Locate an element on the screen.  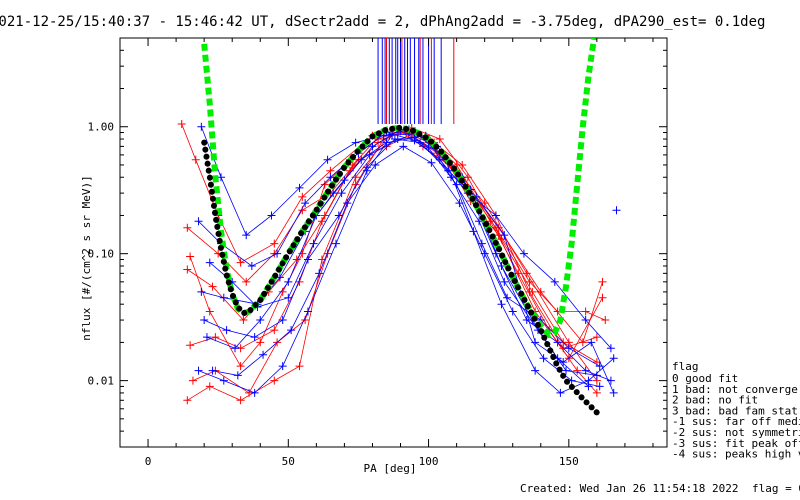
x-tick-label: 0 is located at coordinates (148, 461).